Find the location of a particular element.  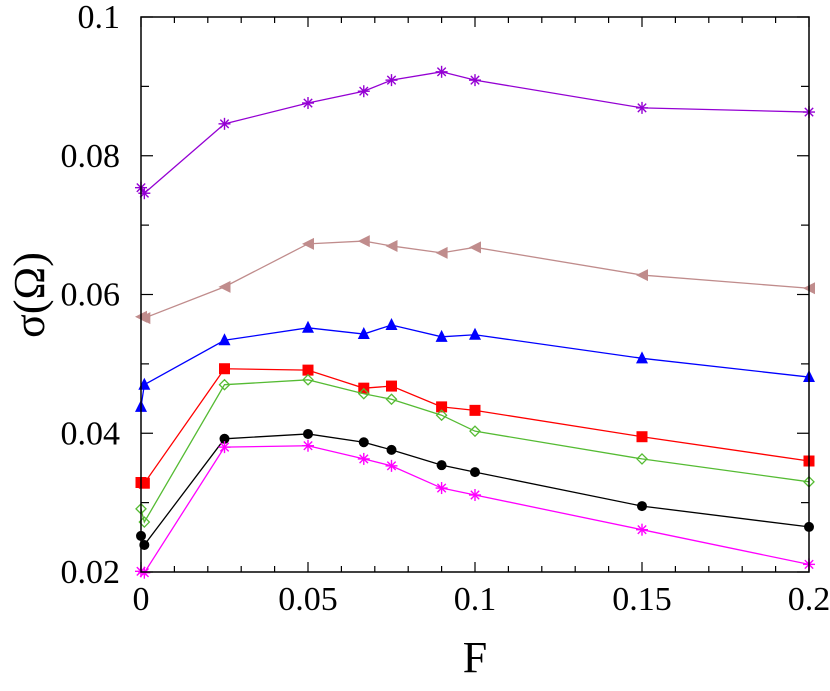

y-tick-label: 0.04 is located at coordinates (91, 433).